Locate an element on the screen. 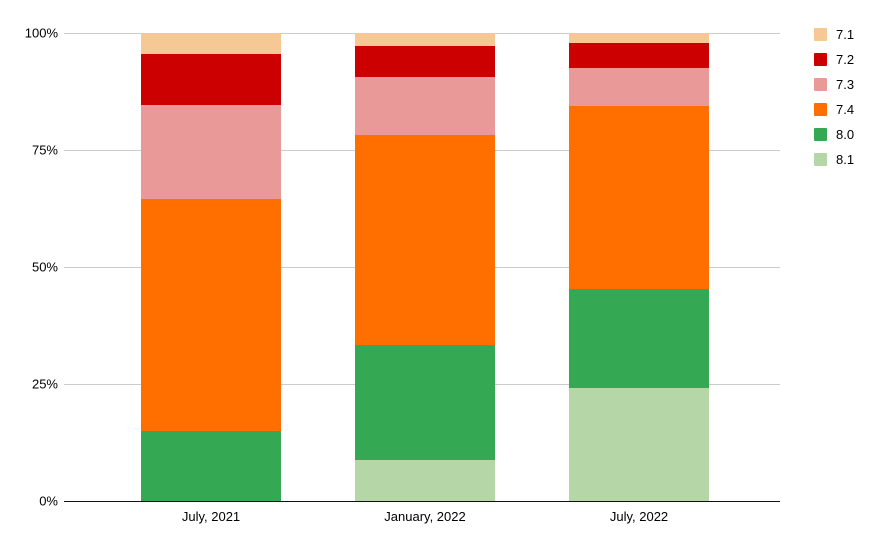  x-axis-category-label: January, 2022 is located at coordinates (425, 516).